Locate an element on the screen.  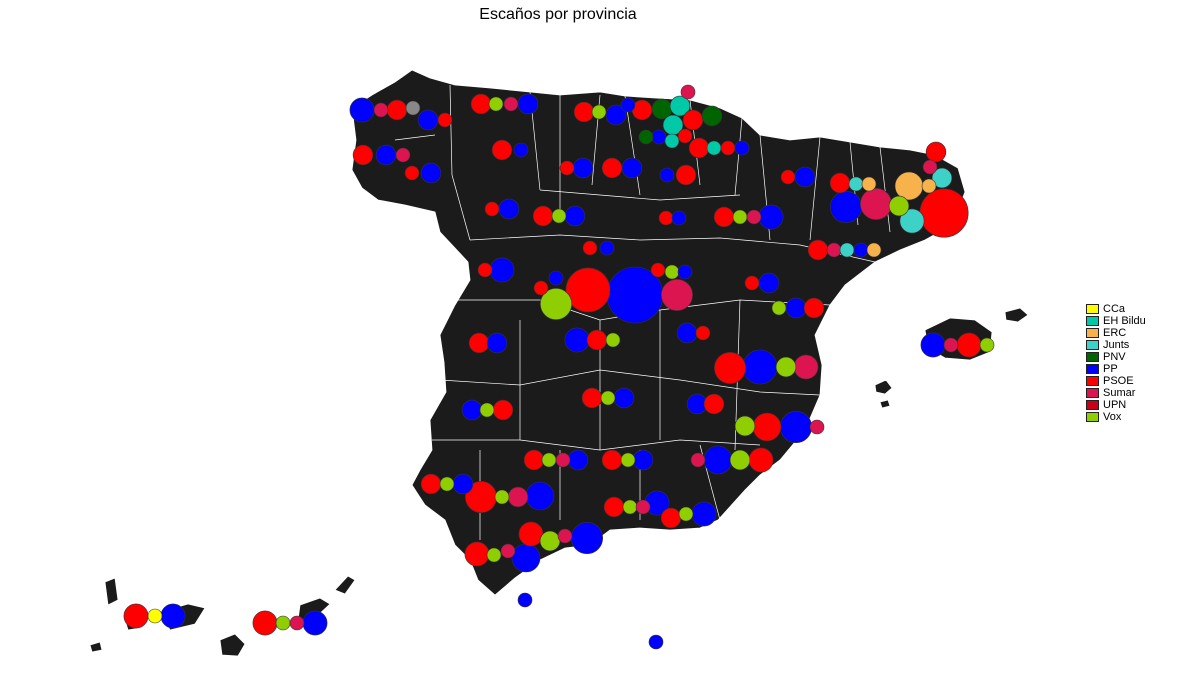
legend-label: PSOE is located at coordinates (1118, 381).